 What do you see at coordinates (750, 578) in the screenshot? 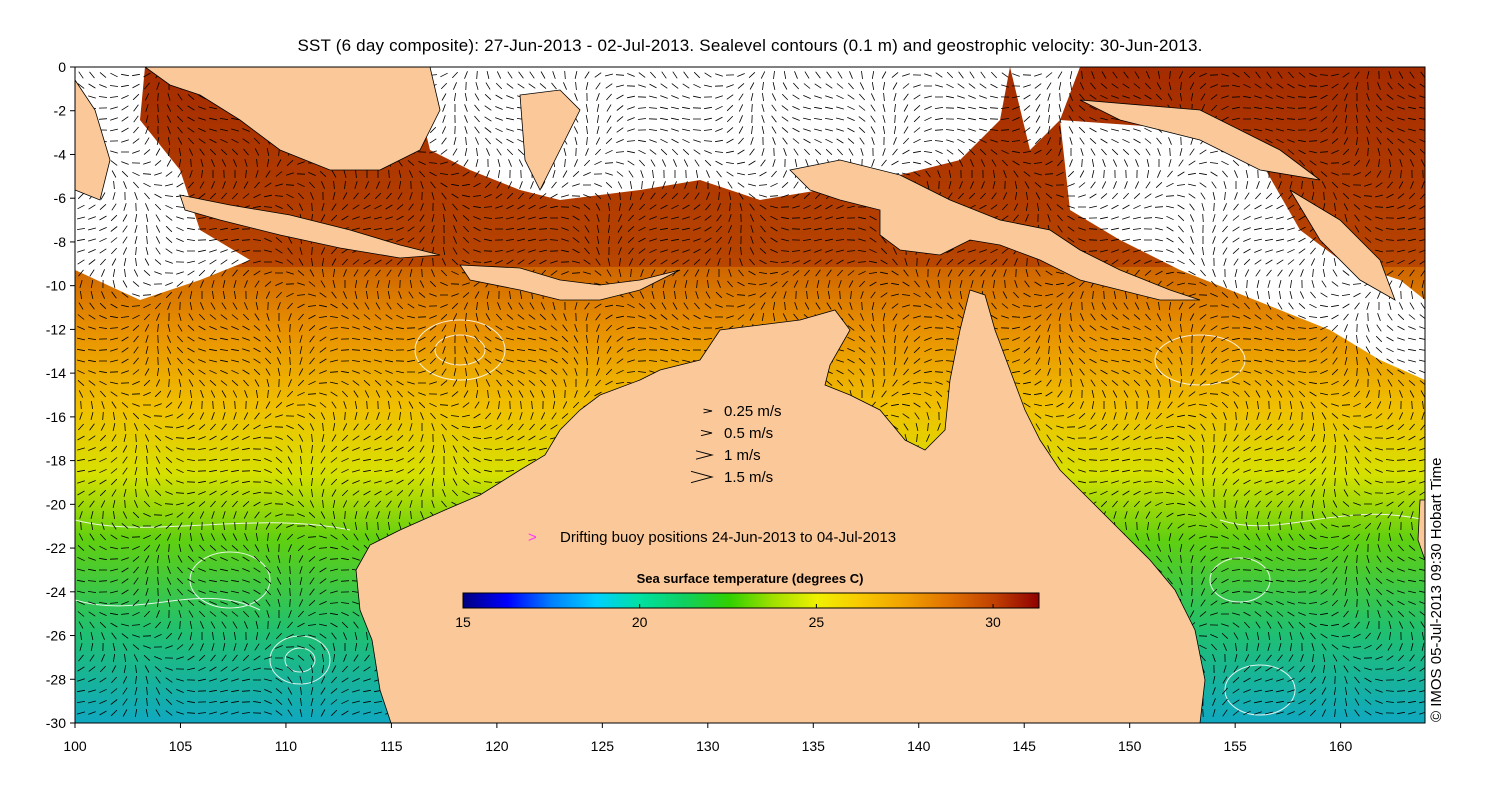
I see `colorbar-title: Sea surface temperature (degrees C)` at bounding box center [750, 578].